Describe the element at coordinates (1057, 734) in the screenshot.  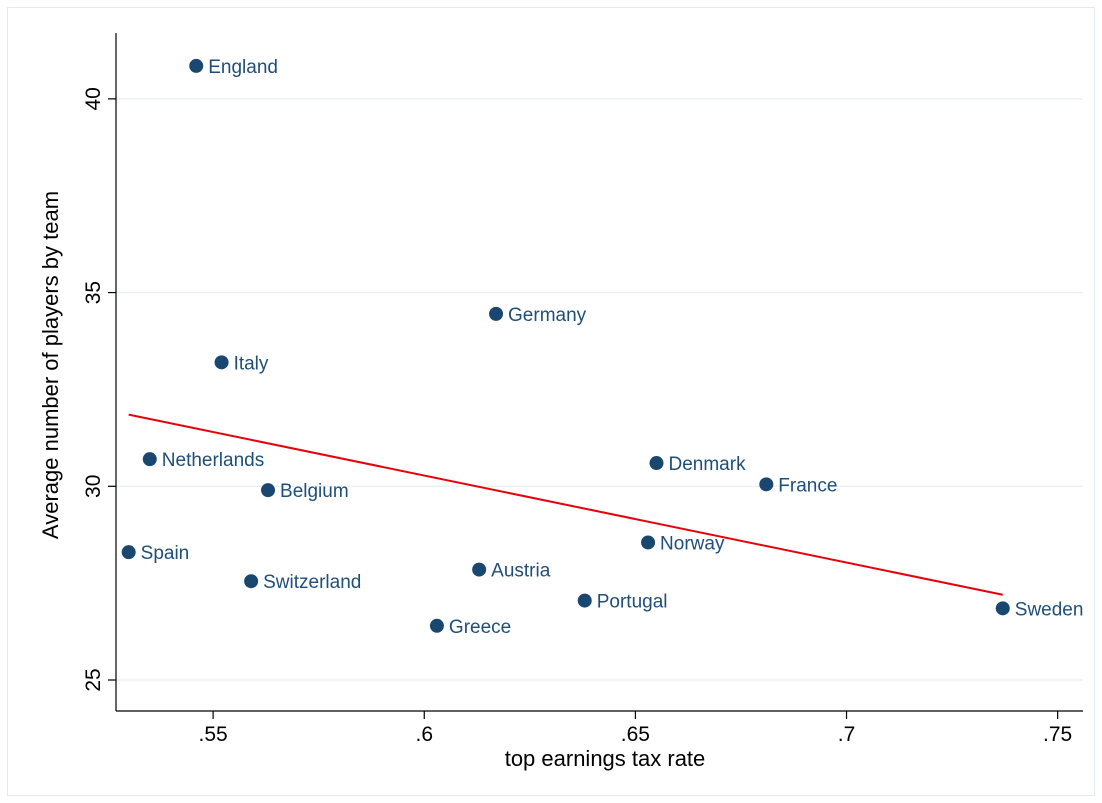
I see `x-tick-label-4: .75` at that location.